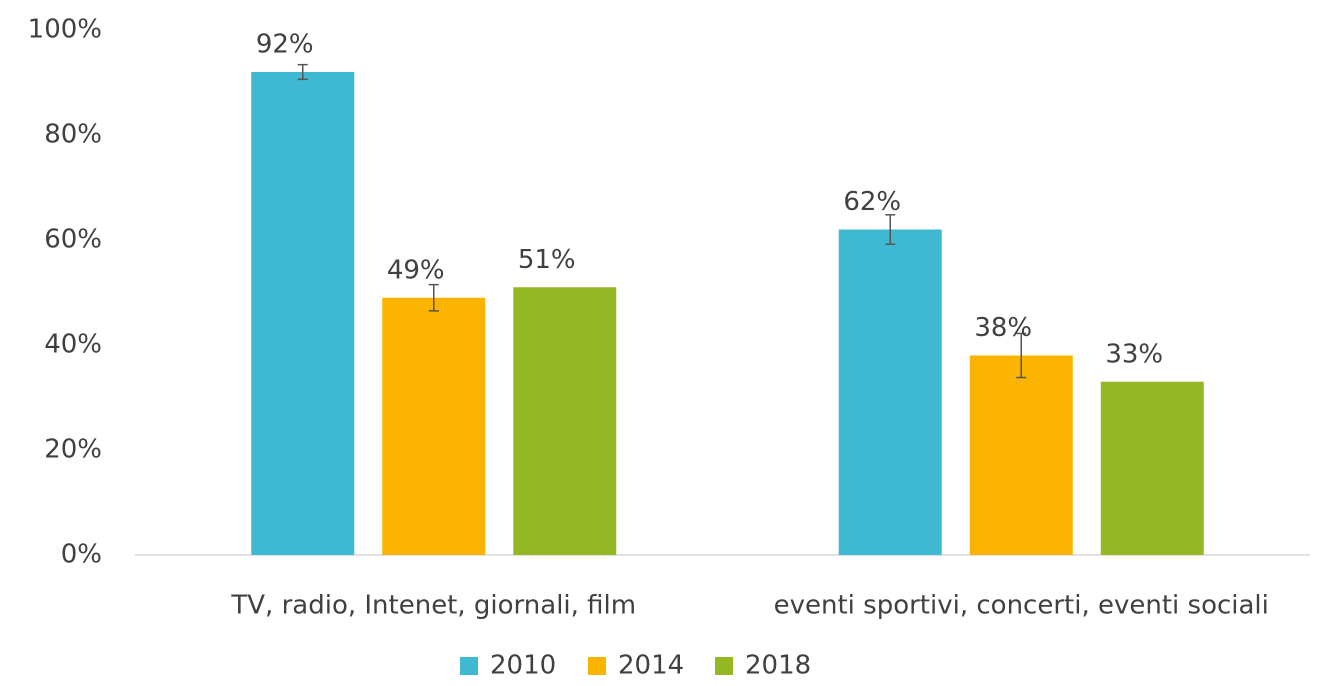  What do you see at coordinates (778, 666) in the screenshot?
I see `legend-label: 2018` at bounding box center [778, 666].